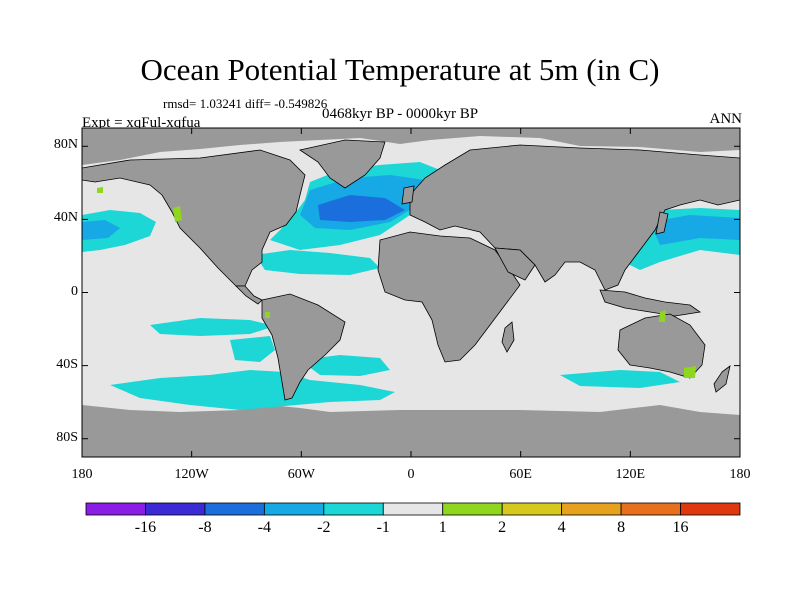  Describe the element at coordinates (650, 303) in the screenshot. I see `maritime-continent` at that location.